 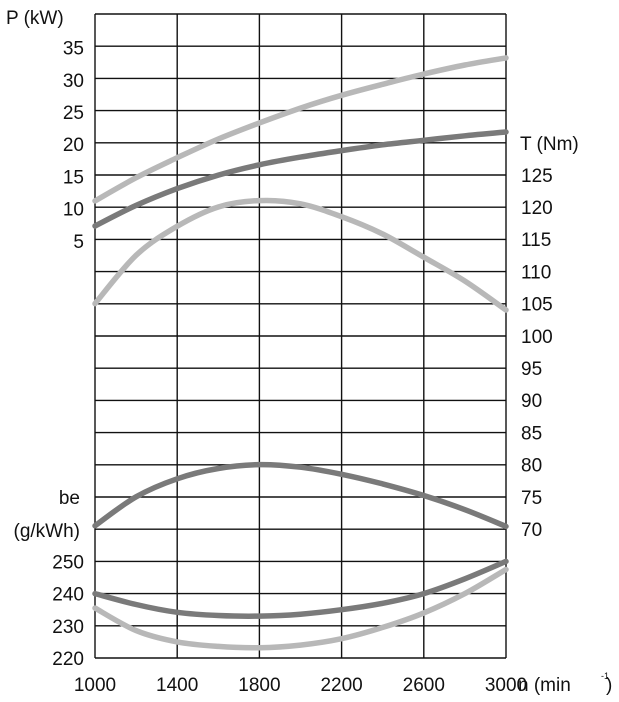 What do you see at coordinates (73, 177) in the screenshot?
I see `power-tick-label: 15` at bounding box center [73, 177].